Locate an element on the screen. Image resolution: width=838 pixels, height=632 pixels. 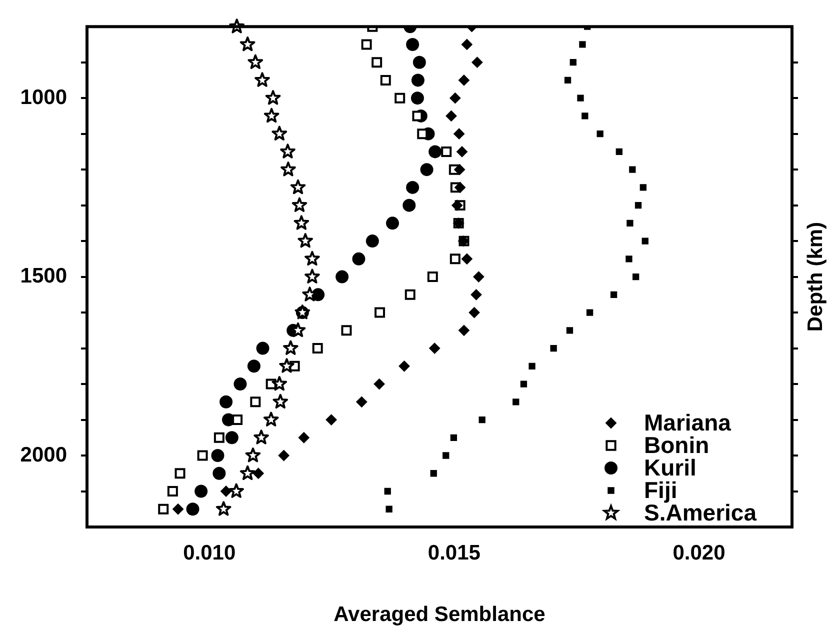
y-axis-title: Depth (km) is located at coordinates (815, 277).